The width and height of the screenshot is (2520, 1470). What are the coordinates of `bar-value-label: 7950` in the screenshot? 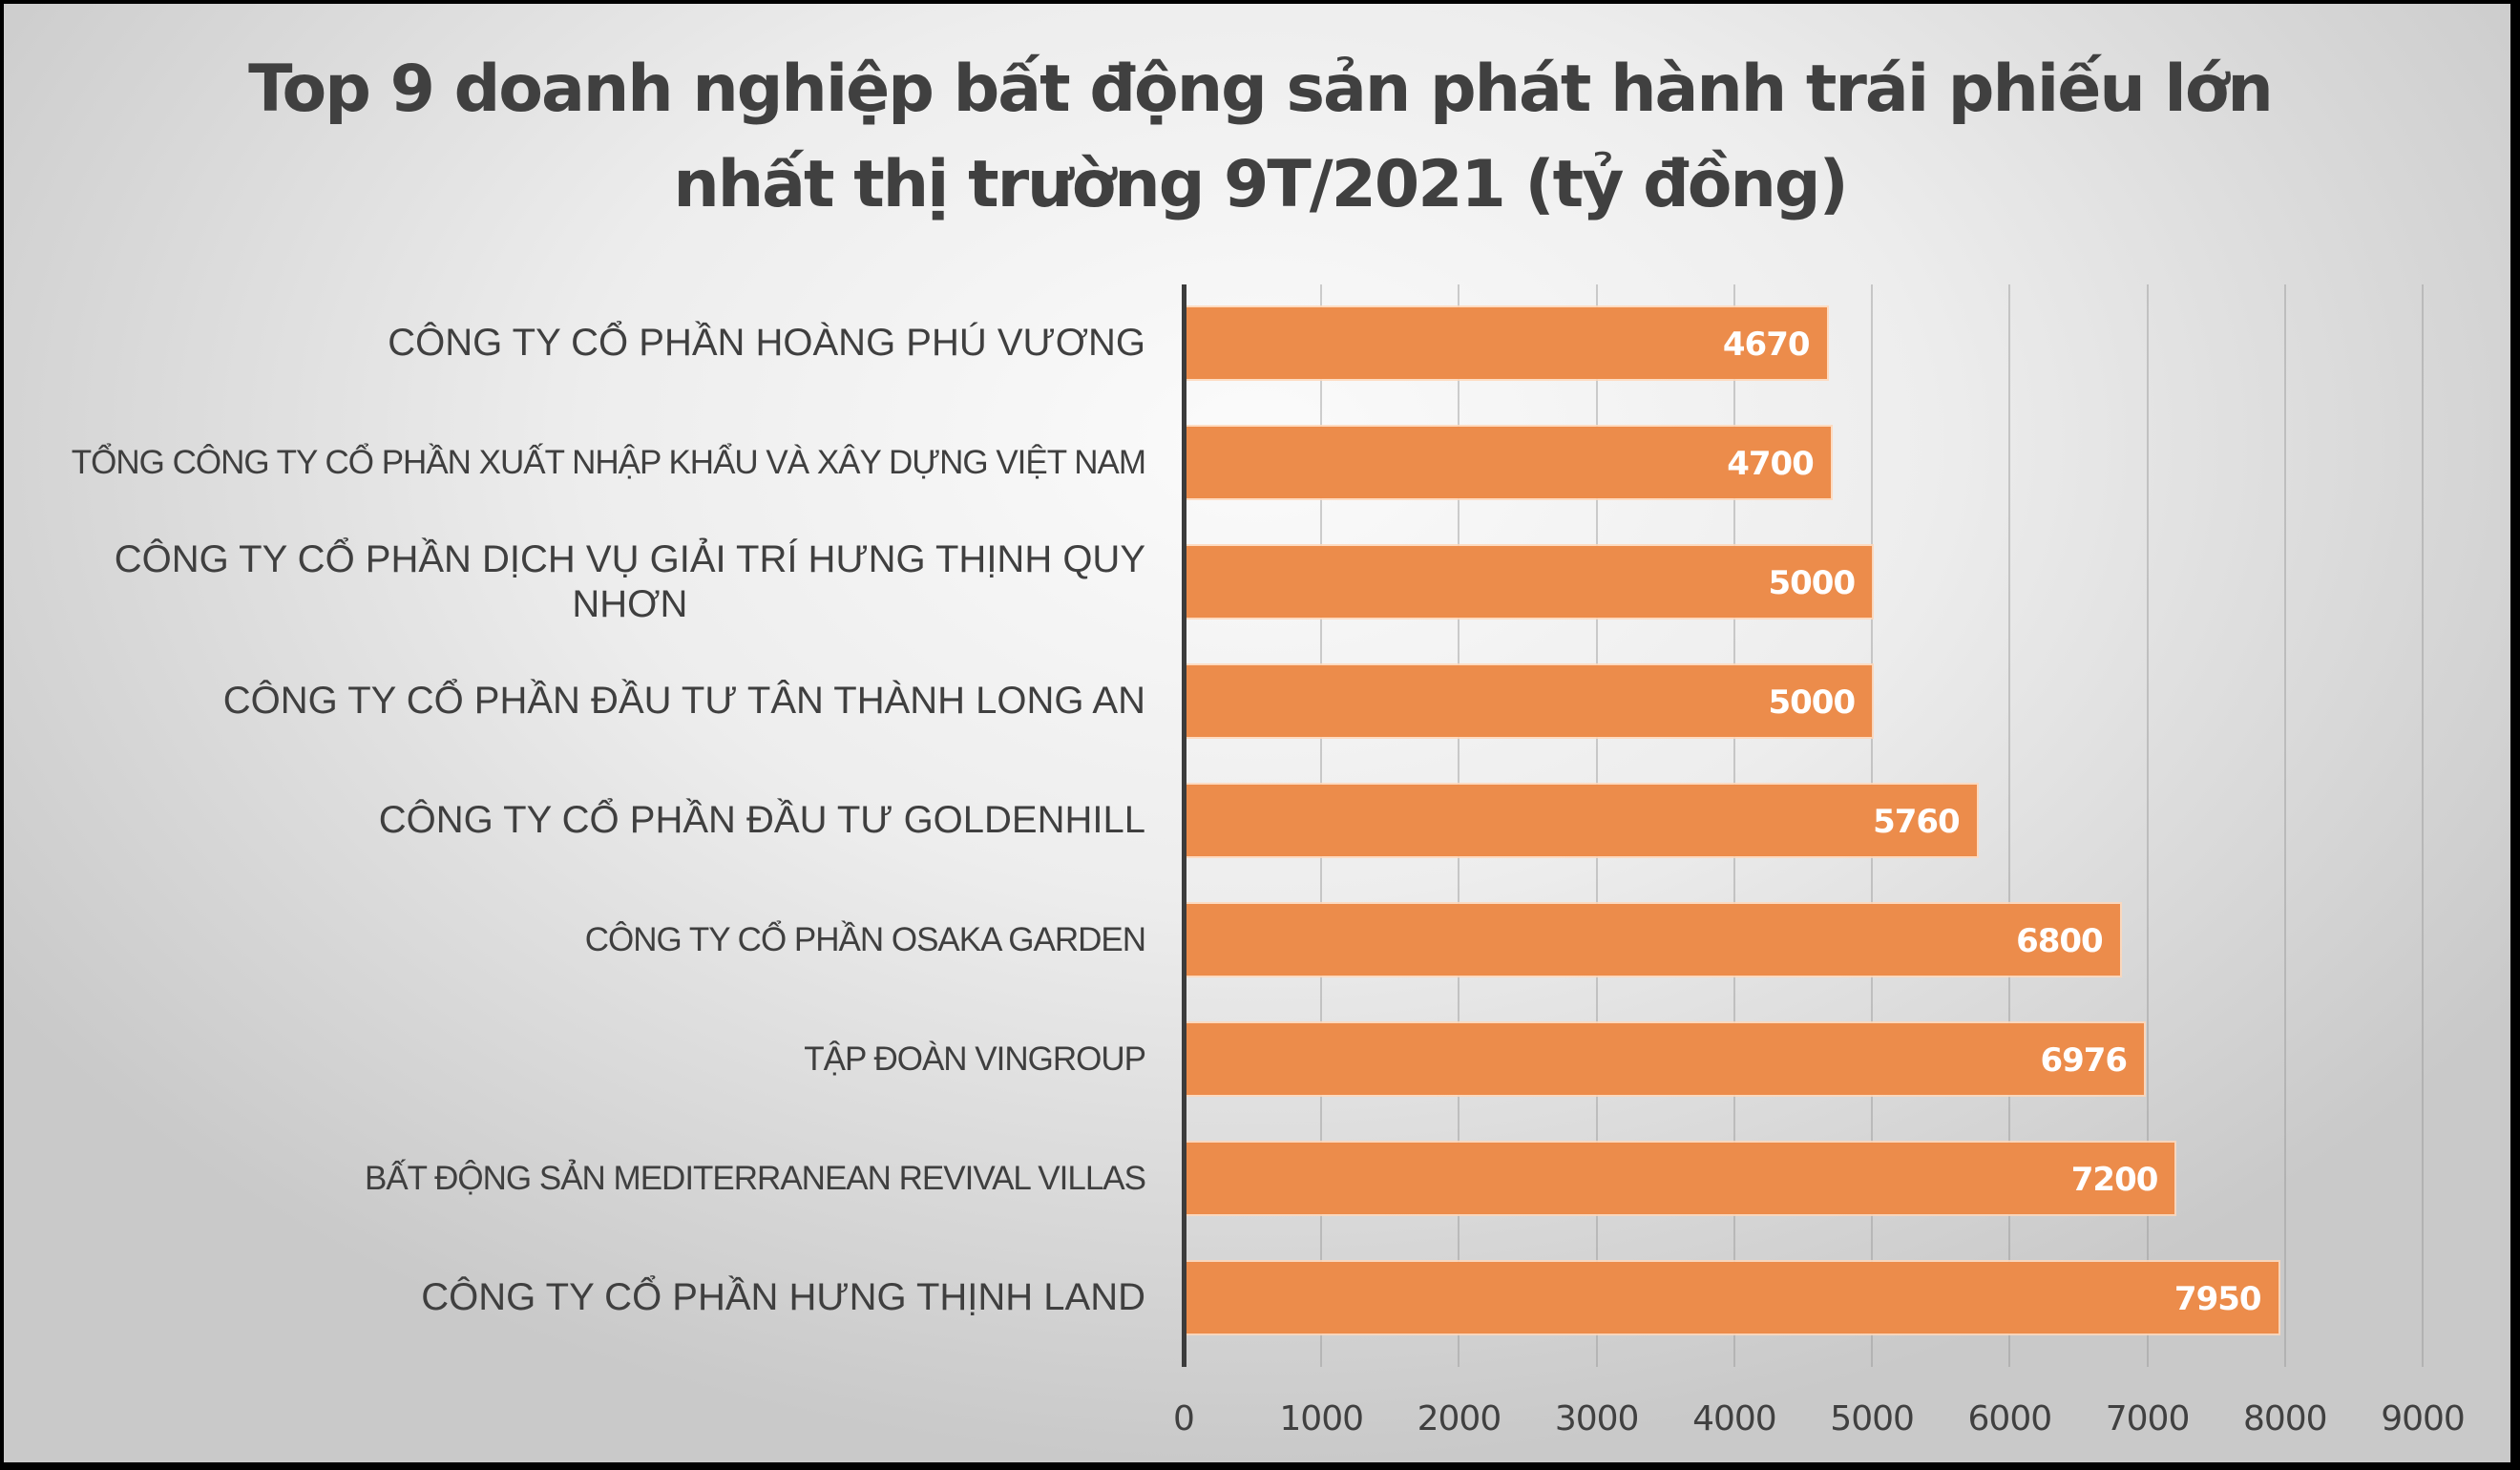 It's located at (2218, 1299).